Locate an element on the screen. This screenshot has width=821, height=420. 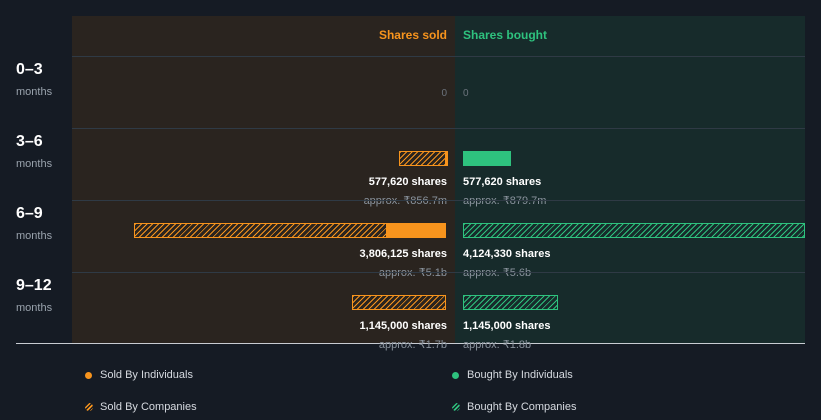
shares-sold-header: Shares sold is located at coordinates (412, 35).